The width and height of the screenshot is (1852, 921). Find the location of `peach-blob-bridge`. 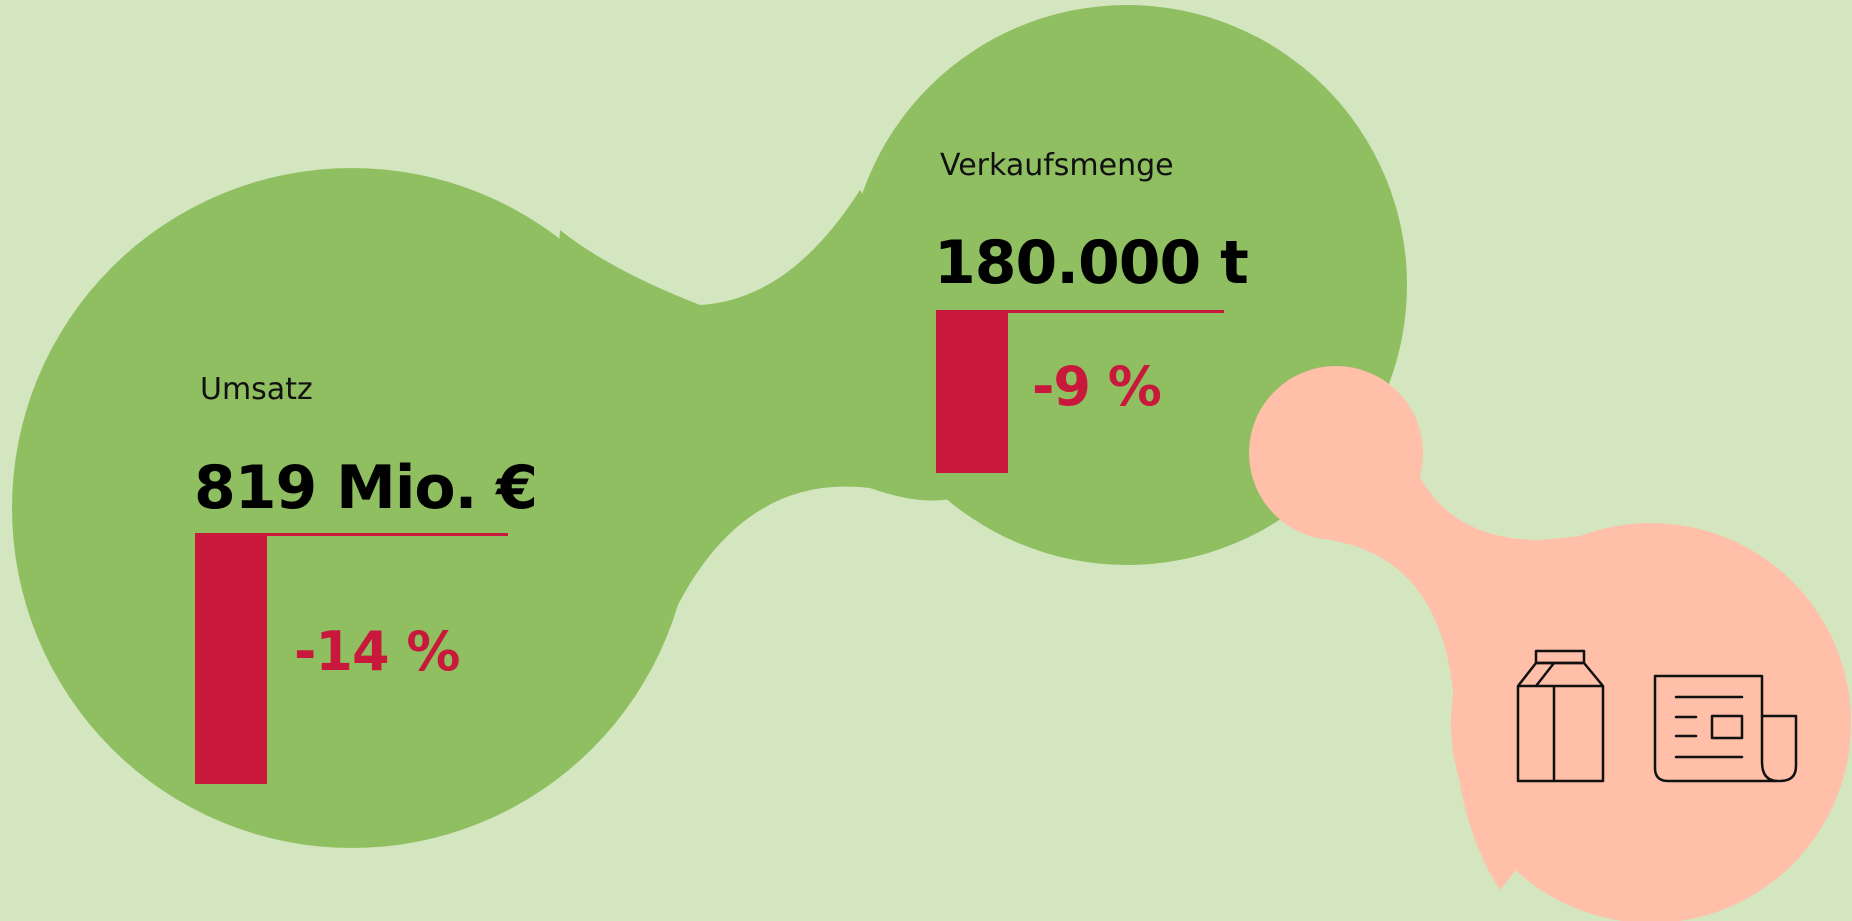

peach-blob-bridge is located at coordinates (1515, 652).